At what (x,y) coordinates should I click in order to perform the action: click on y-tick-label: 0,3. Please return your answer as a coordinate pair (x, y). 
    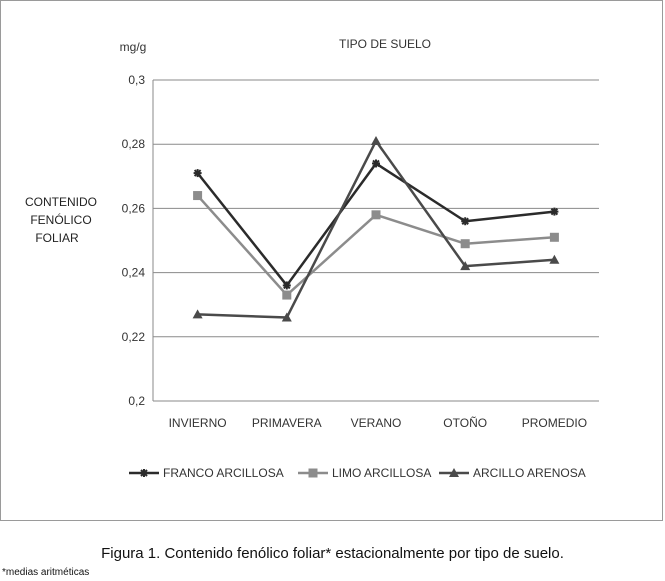
    Looking at the image, I should click on (136, 80).